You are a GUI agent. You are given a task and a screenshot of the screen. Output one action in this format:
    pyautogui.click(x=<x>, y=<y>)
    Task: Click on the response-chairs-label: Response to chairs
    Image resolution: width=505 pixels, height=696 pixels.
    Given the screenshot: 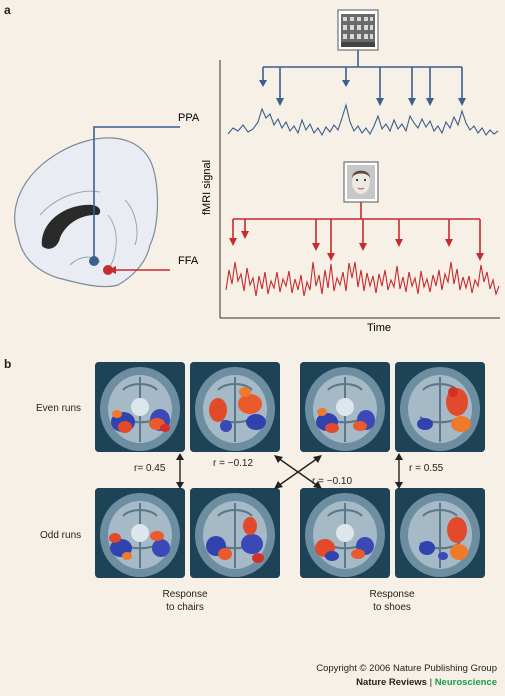 What is the action you would take?
    pyautogui.click(x=185, y=601)
    